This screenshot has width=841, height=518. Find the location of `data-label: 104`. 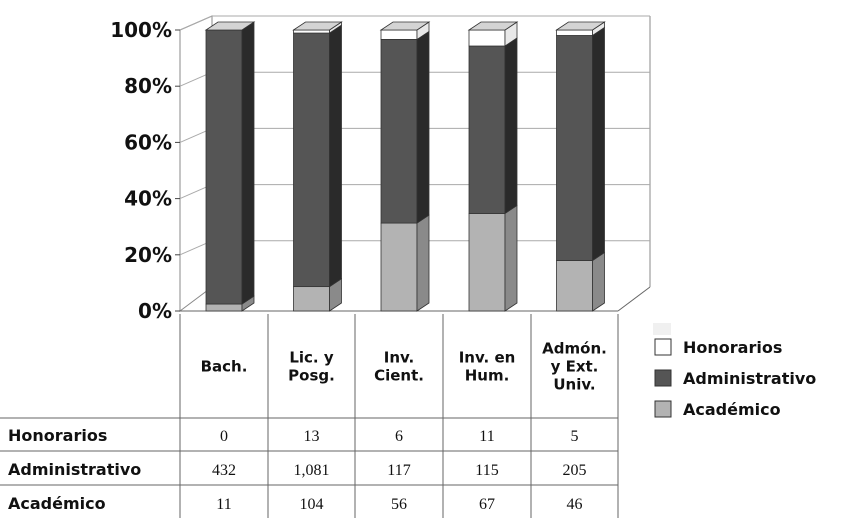

data-label: 104 is located at coordinates (312, 504).